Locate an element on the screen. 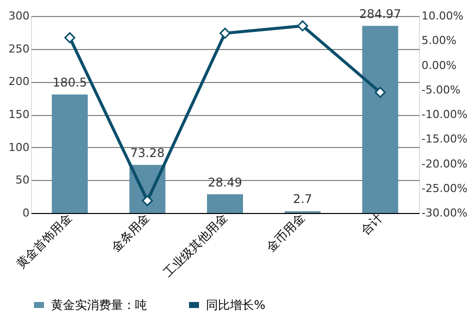  legend-label: 同比增长% is located at coordinates (236, 305).